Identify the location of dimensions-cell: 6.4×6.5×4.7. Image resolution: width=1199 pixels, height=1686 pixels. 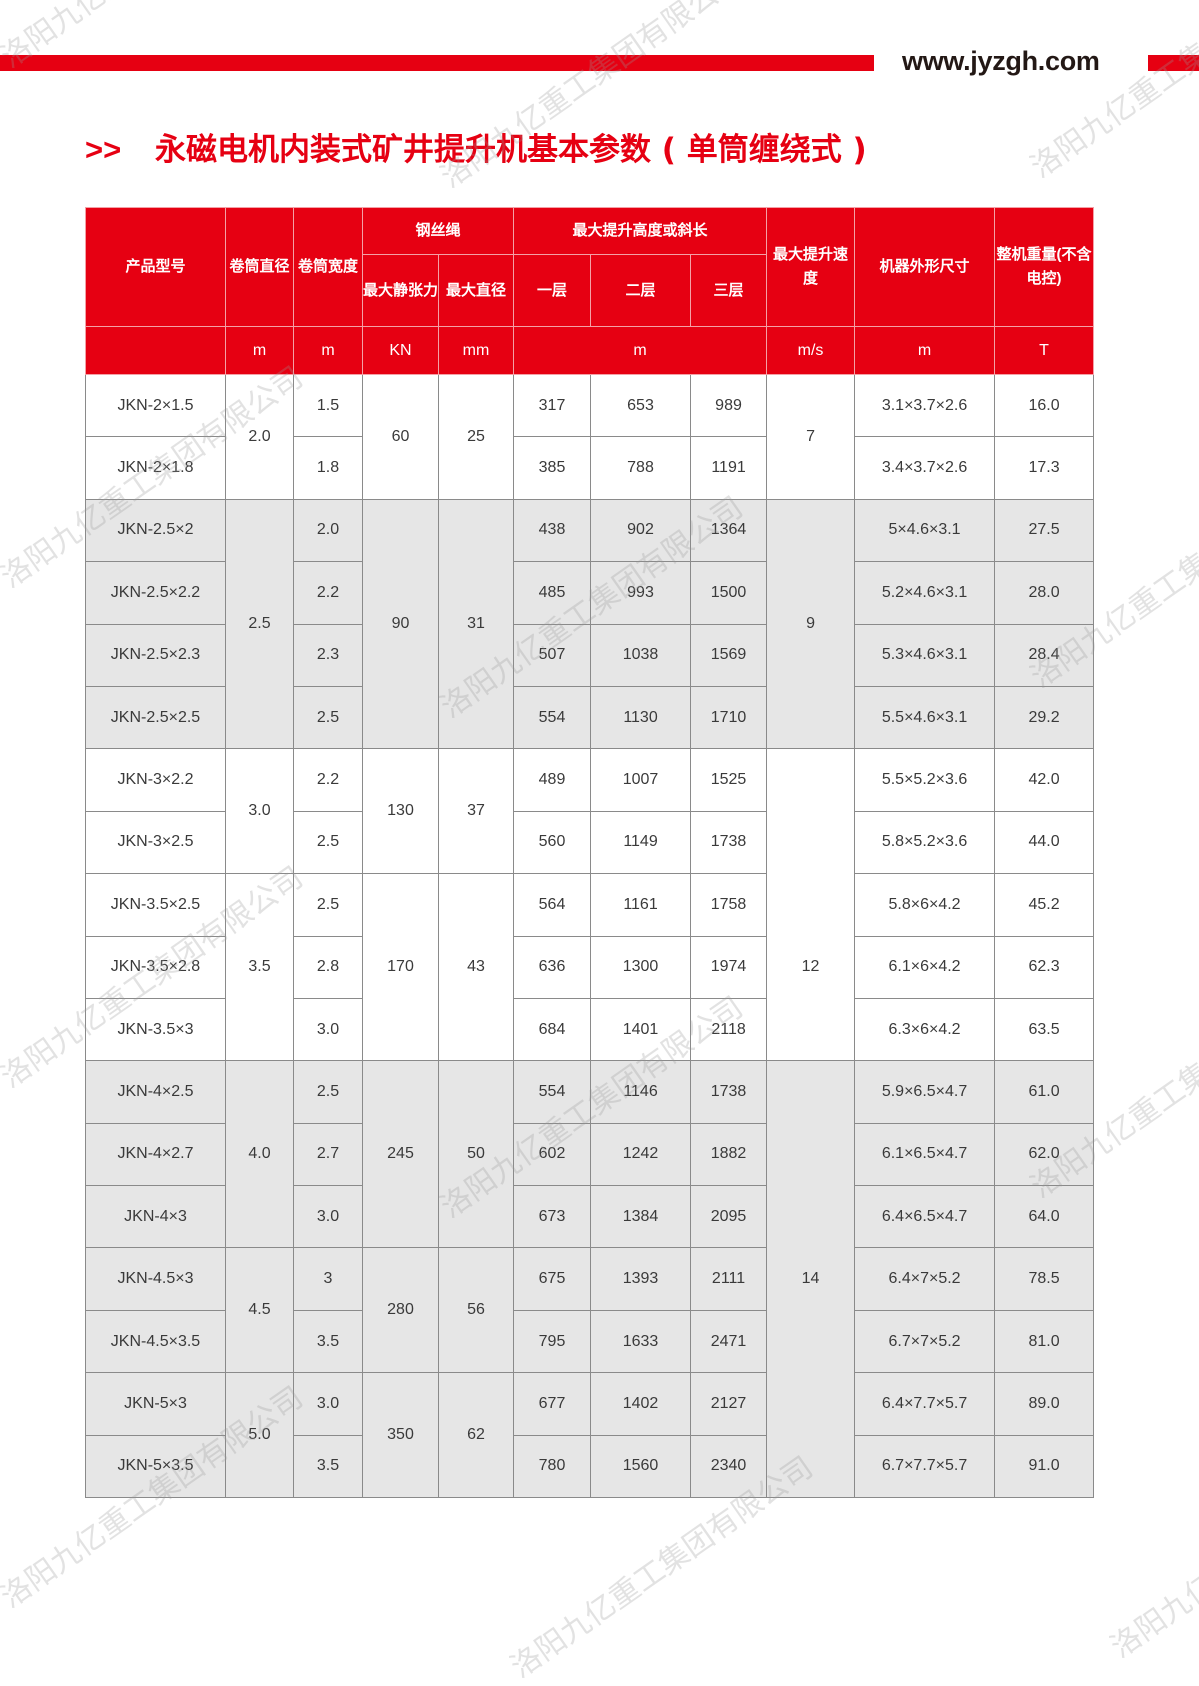
(925, 1217).